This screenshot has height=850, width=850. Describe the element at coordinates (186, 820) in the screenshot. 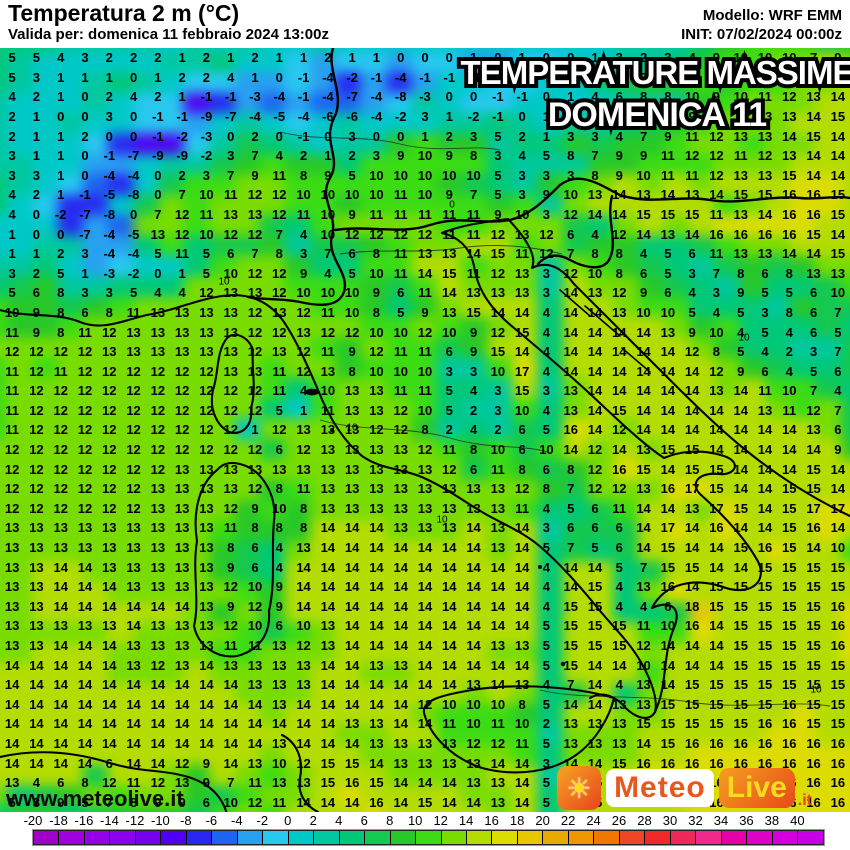

I see `scale-tick-label: -8` at that location.